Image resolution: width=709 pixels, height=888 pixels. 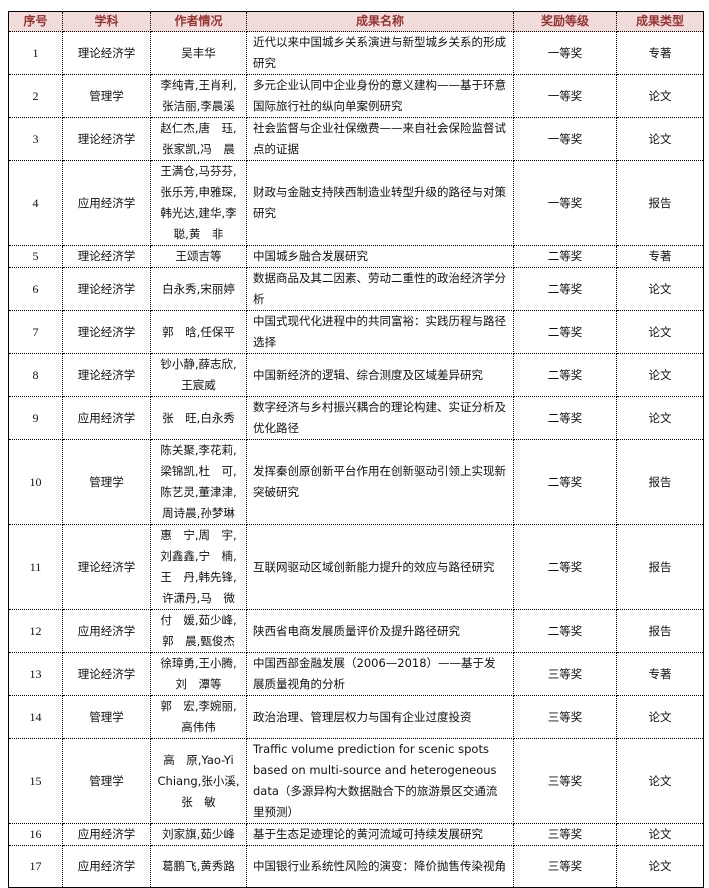 I want to click on header-type: 成果类型, so click(x=660, y=21).